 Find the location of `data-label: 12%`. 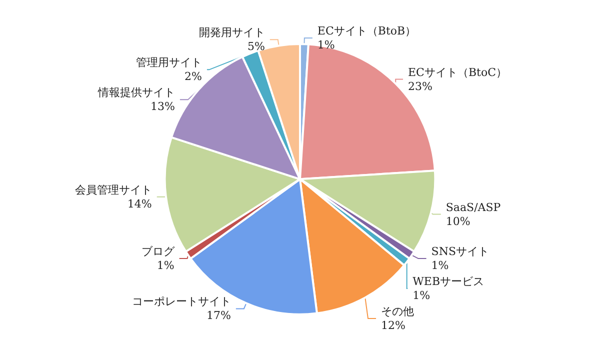

data-label: 12% is located at coordinates (393, 325).